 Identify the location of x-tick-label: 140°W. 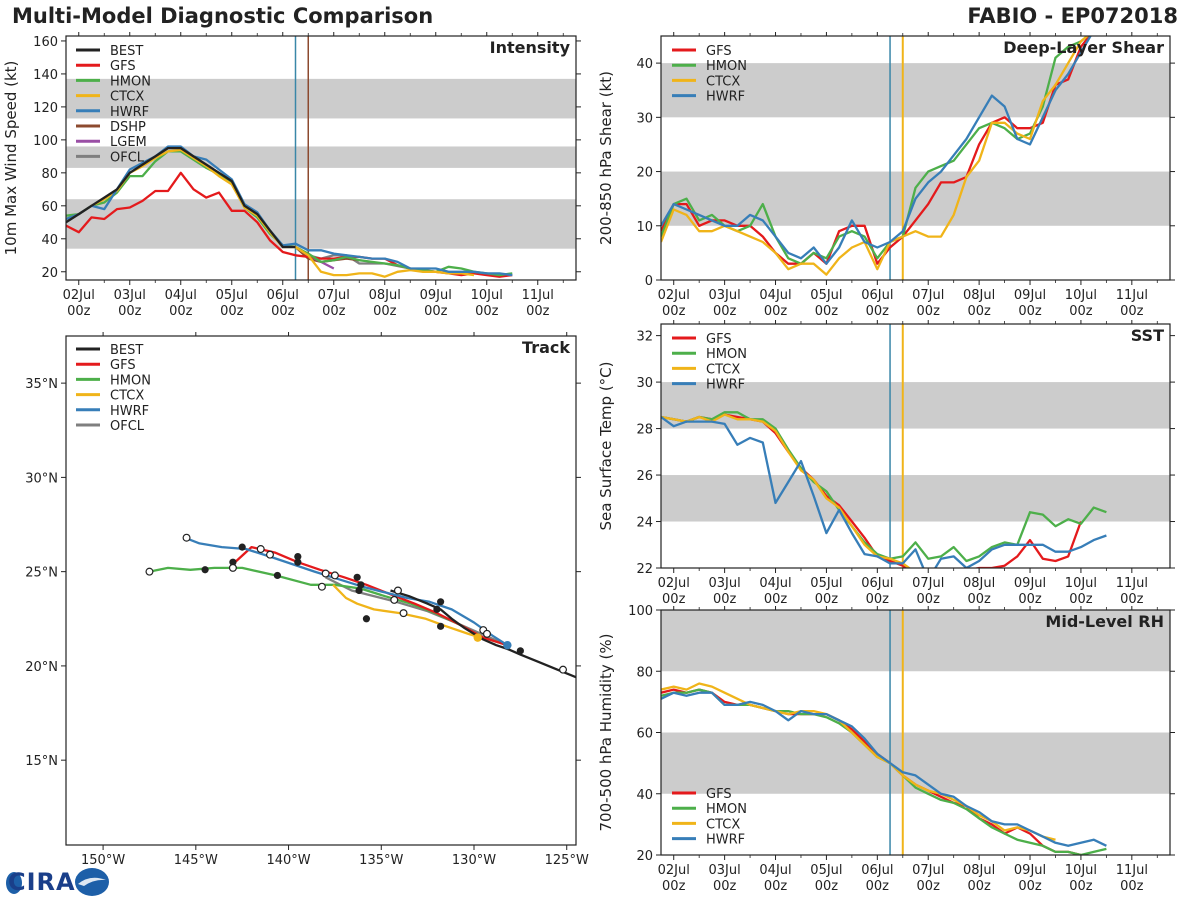
(288, 860).